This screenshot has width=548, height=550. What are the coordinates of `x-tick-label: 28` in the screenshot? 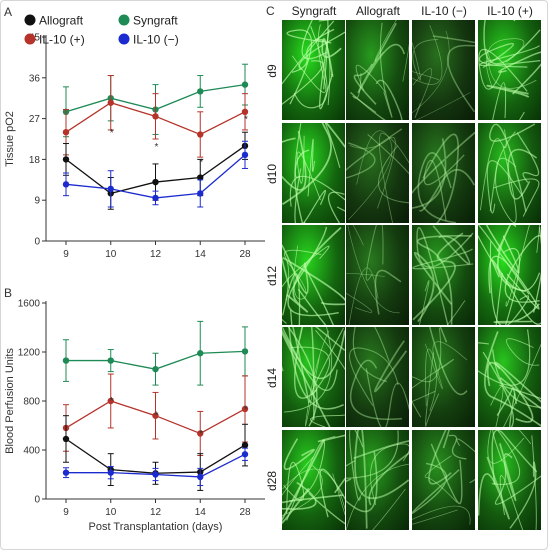 It's located at (245, 254).